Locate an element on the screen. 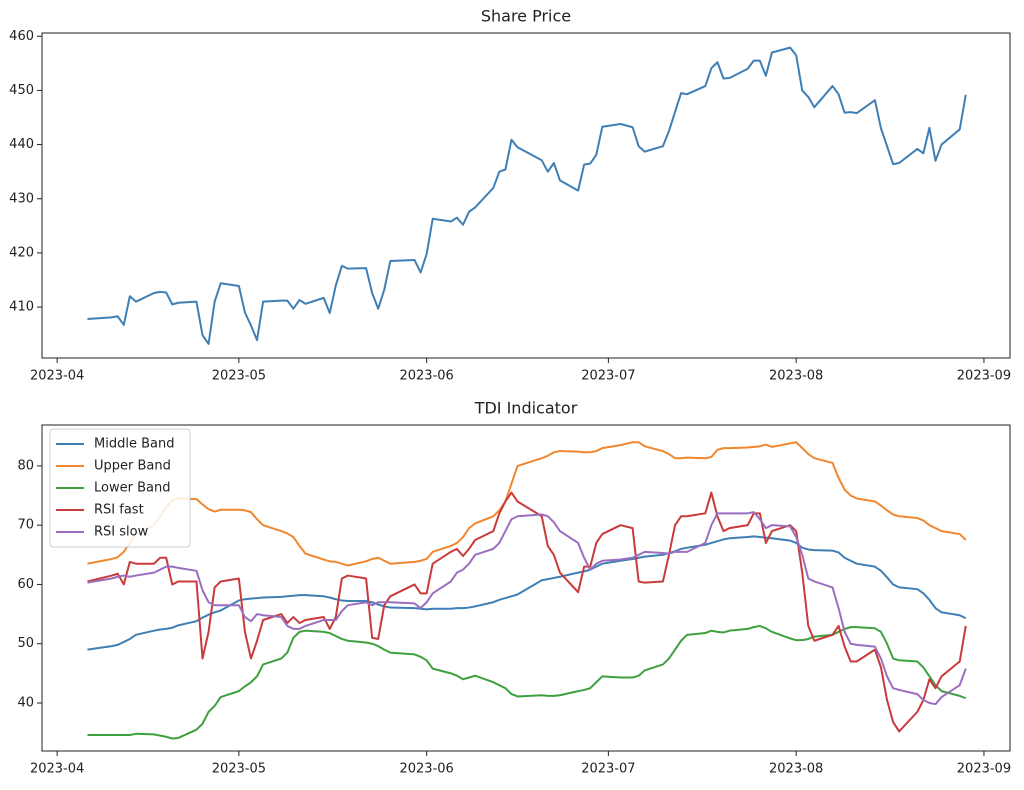  y-tick-label: 430 is located at coordinates (21, 198).